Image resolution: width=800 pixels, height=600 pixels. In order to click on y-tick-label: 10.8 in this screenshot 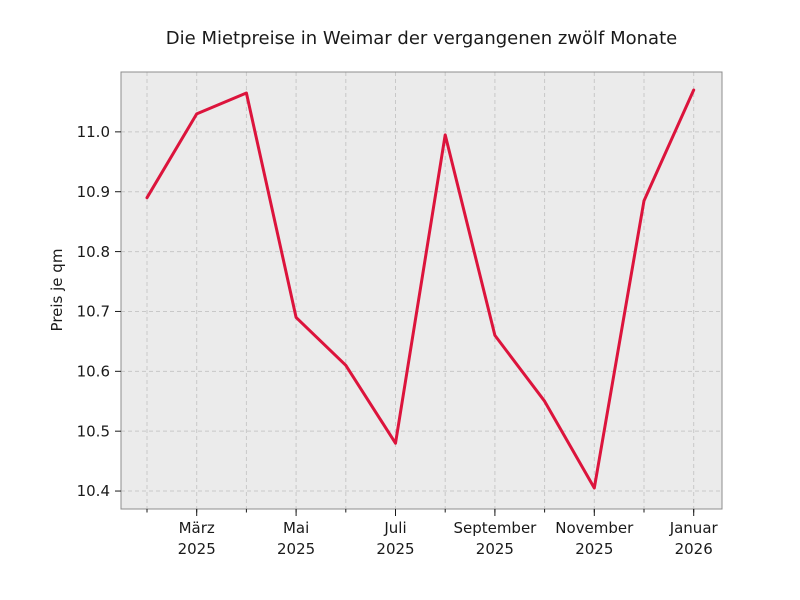, I will do `click(93, 252)`.